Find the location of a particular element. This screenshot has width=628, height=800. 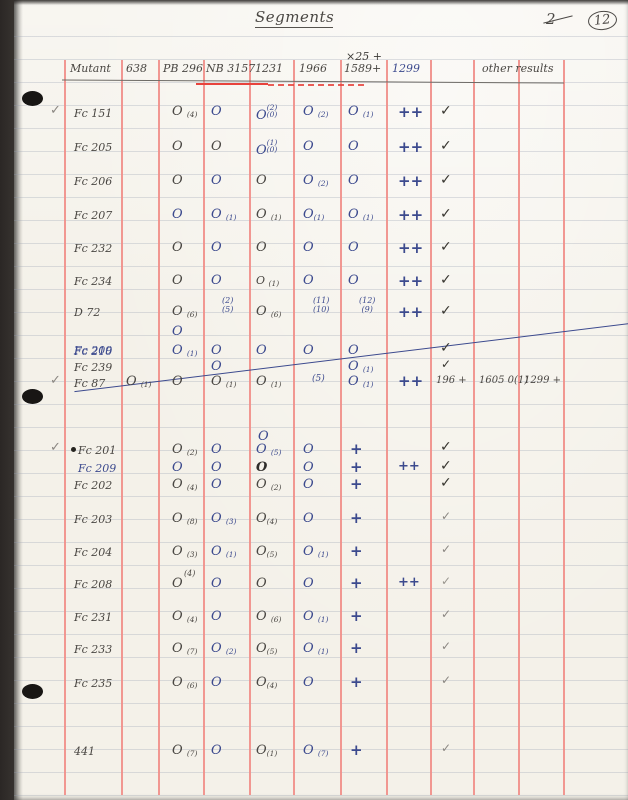

row-label: Fc 205 is located at coordinates (93, 147).